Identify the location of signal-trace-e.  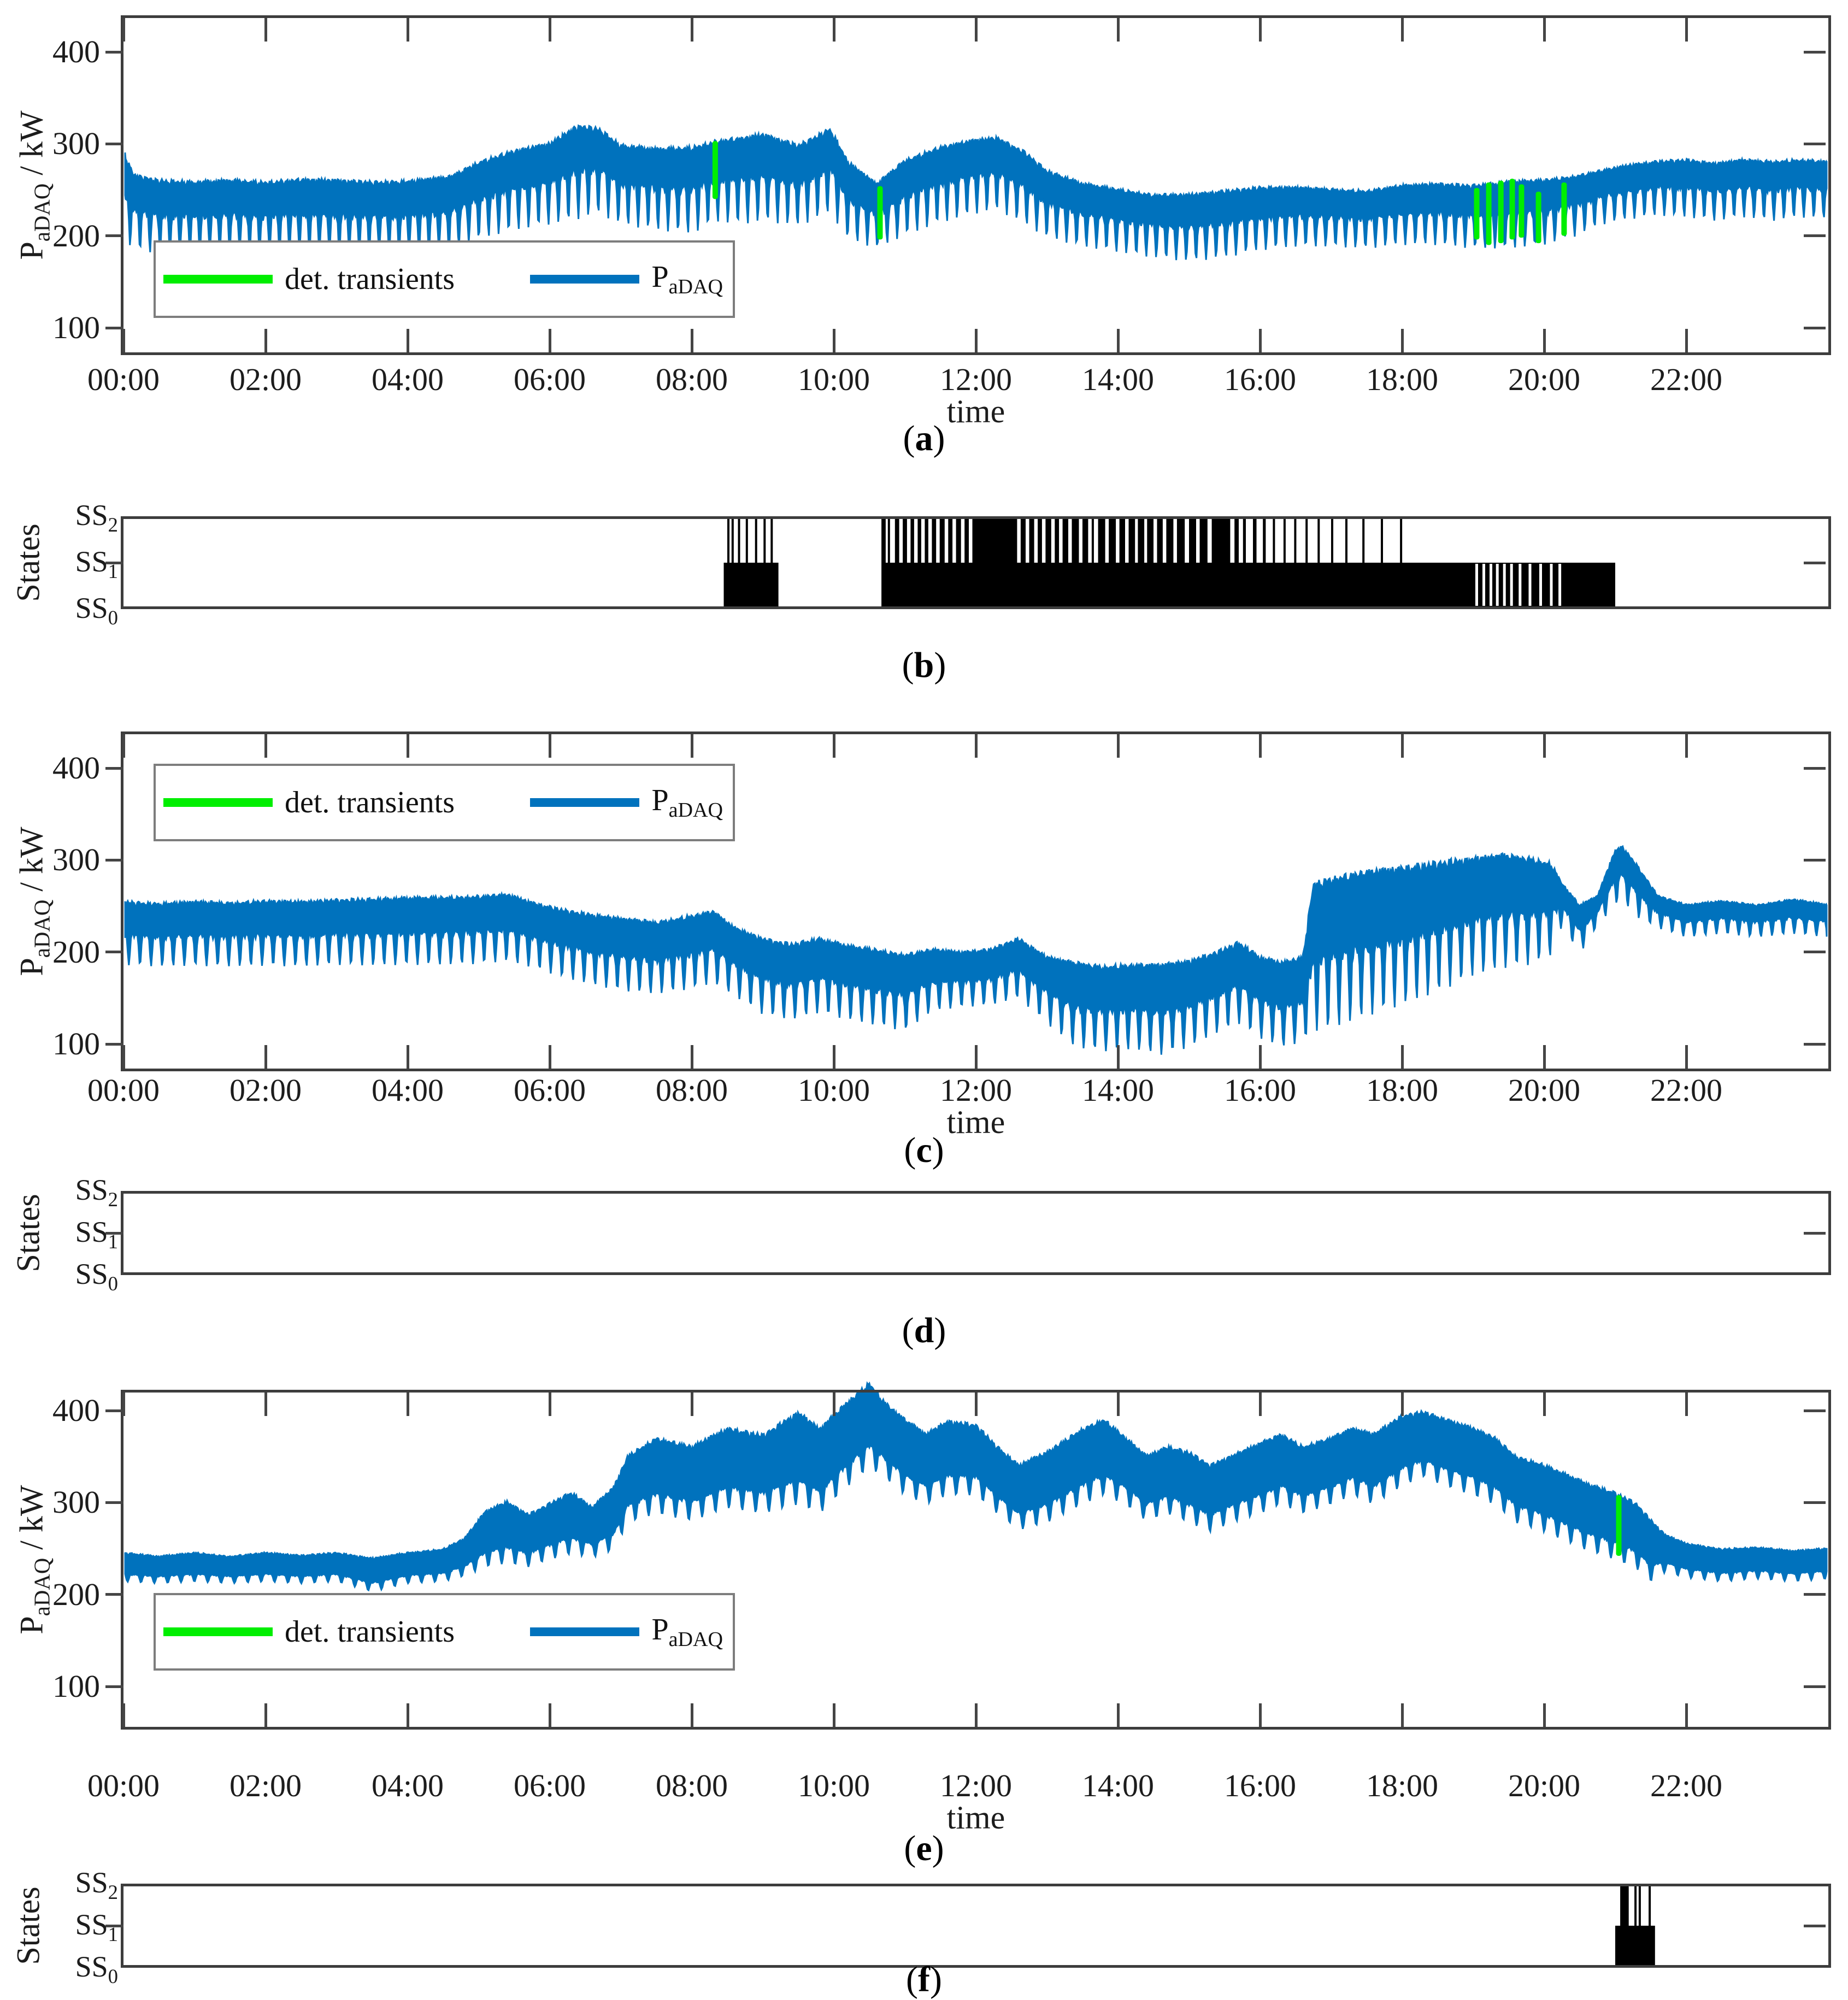
(976, 1486).